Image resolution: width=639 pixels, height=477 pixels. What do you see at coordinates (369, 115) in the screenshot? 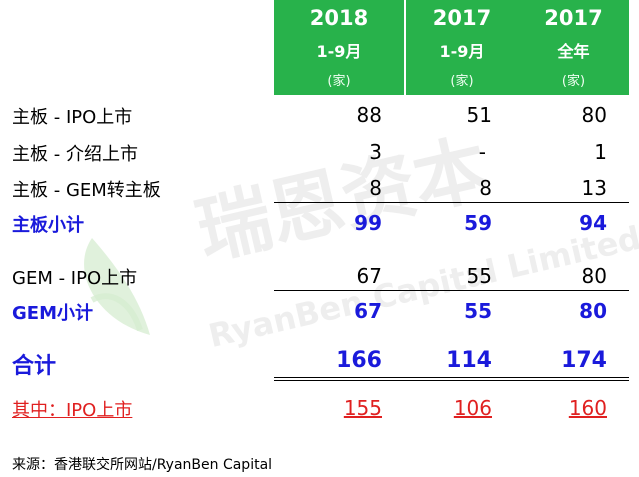
I see `cell-value: 88` at bounding box center [369, 115].